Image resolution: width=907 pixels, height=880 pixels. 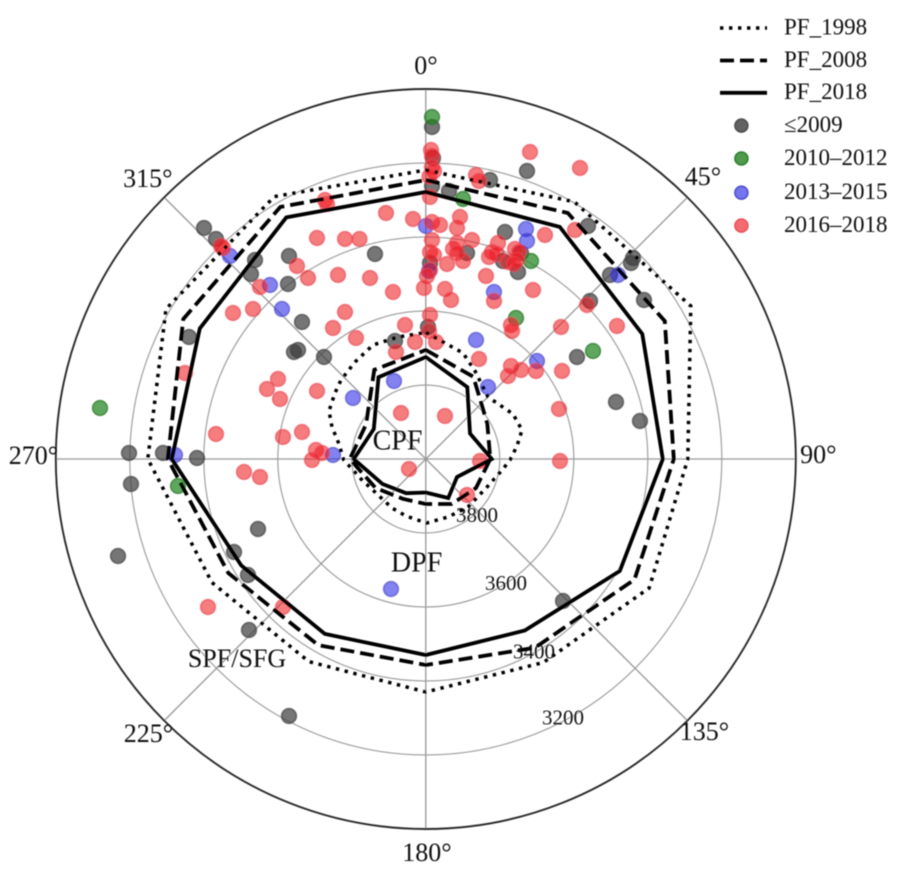 What do you see at coordinates (825, 59) in the screenshot?
I see `svg-text: PF_2008` at bounding box center [825, 59].